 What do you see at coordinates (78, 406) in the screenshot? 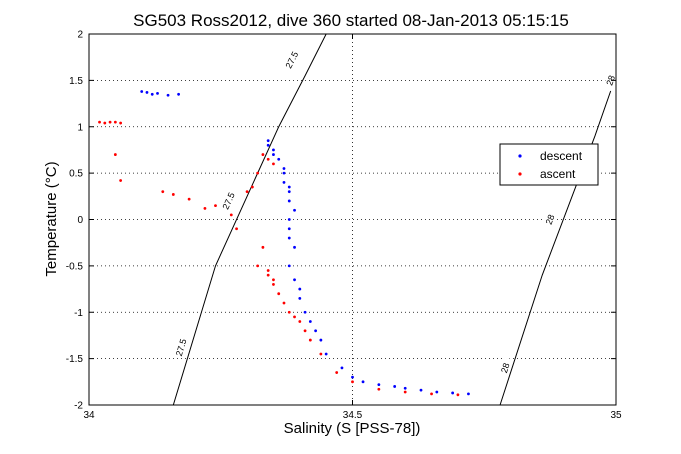
I see `y-tick-label: -2` at bounding box center [78, 406].